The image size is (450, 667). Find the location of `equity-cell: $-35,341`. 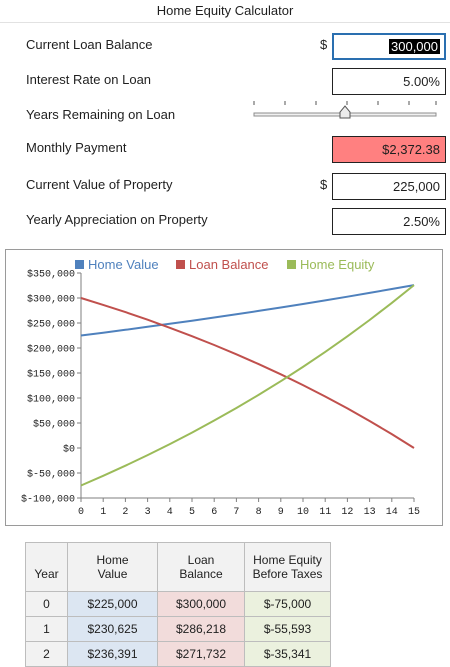

equity-cell: $-35,341 is located at coordinates (287, 654).